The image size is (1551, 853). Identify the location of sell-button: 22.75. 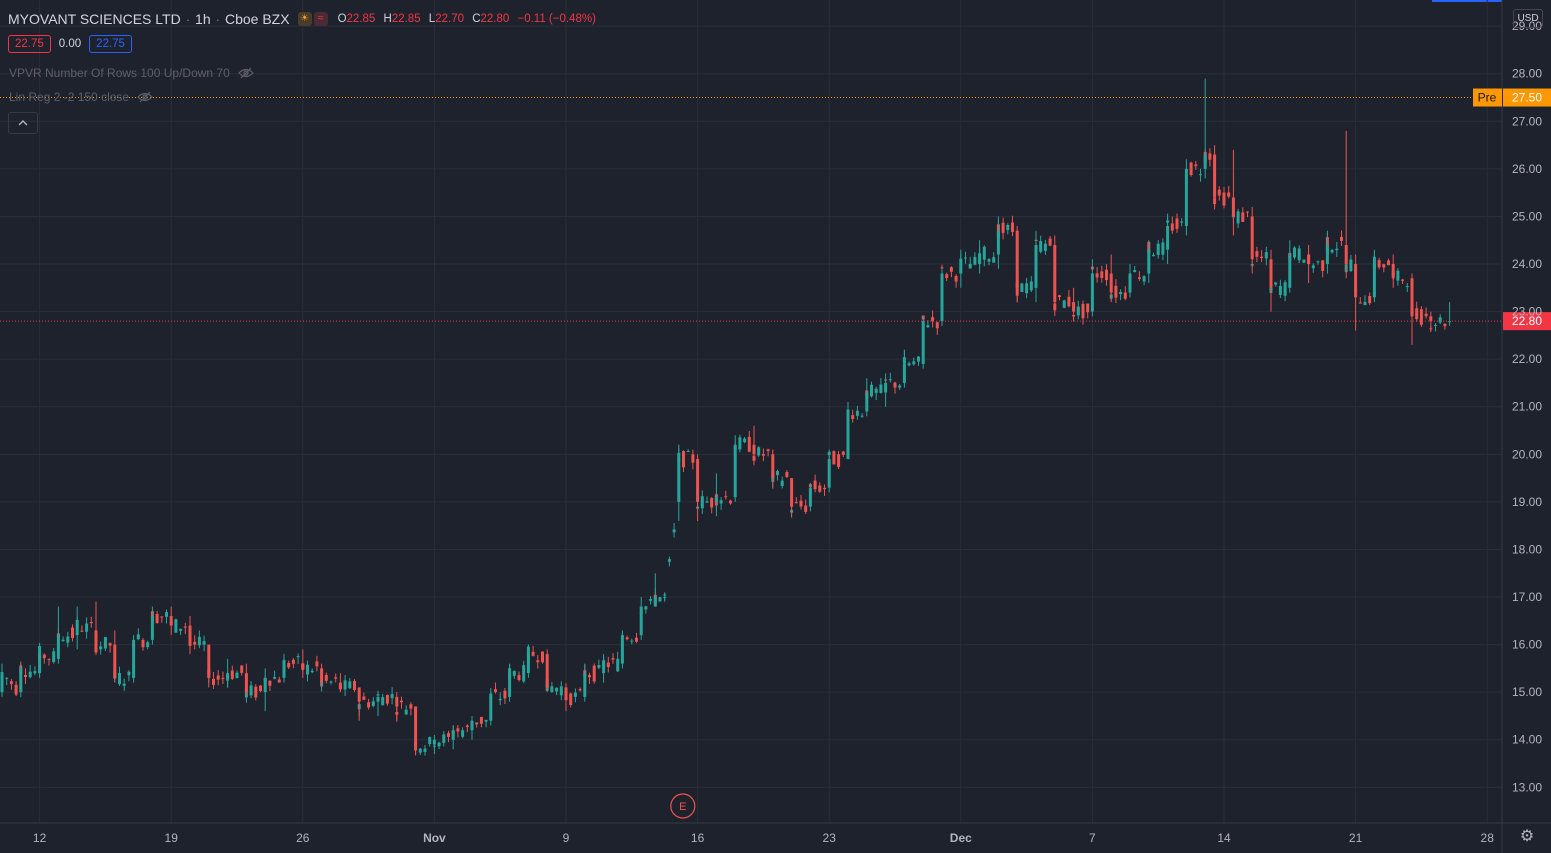
(29, 44).